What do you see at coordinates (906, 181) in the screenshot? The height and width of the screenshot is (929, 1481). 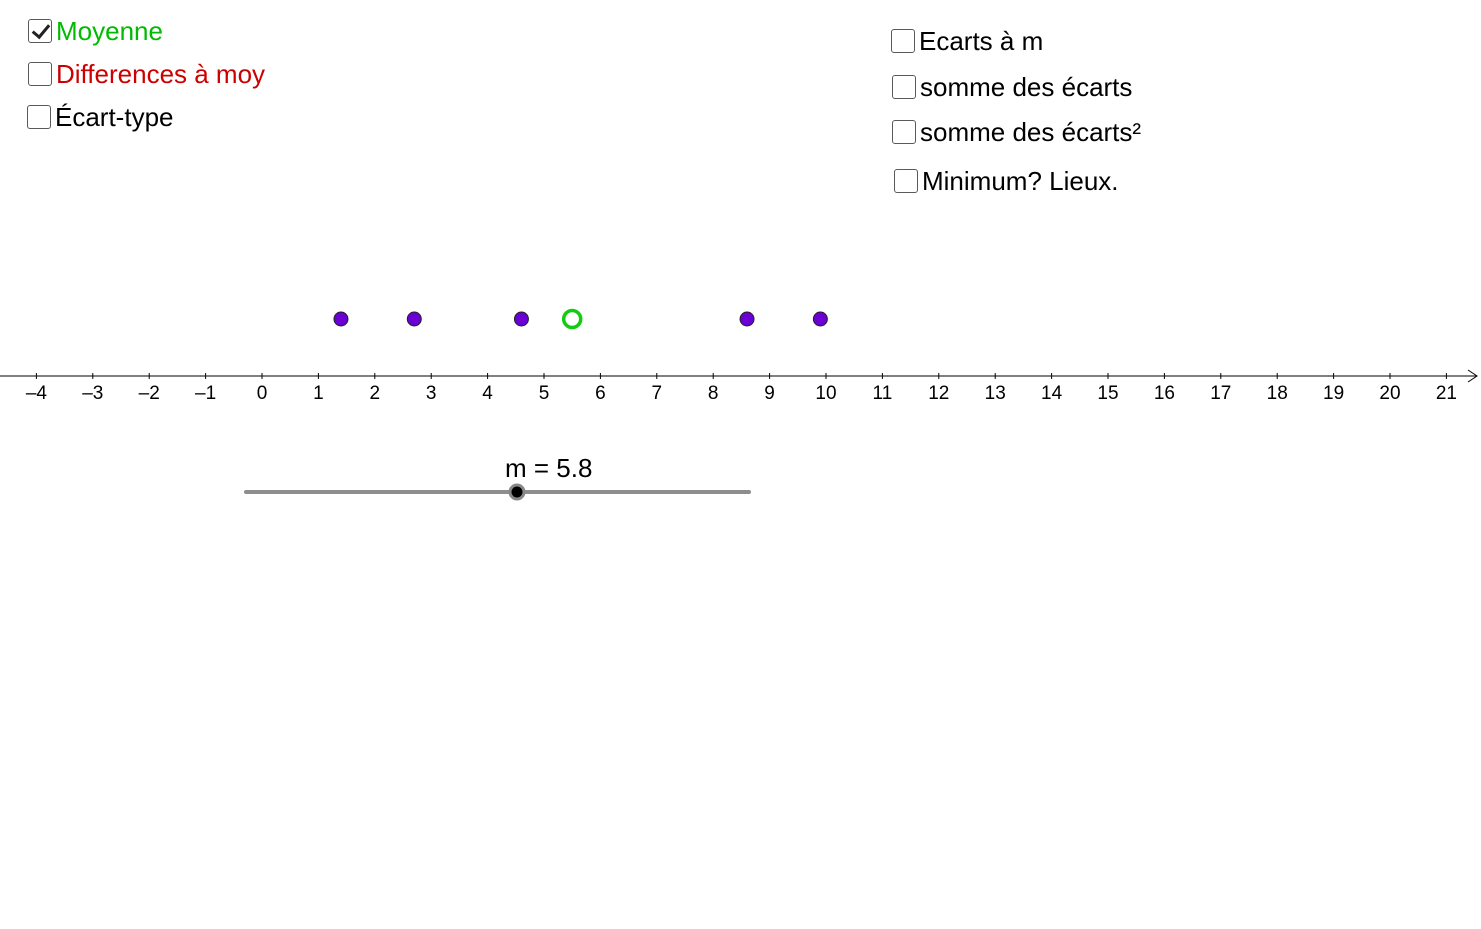 I see `checkbox-minimum-lieux-box` at bounding box center [906, 181].